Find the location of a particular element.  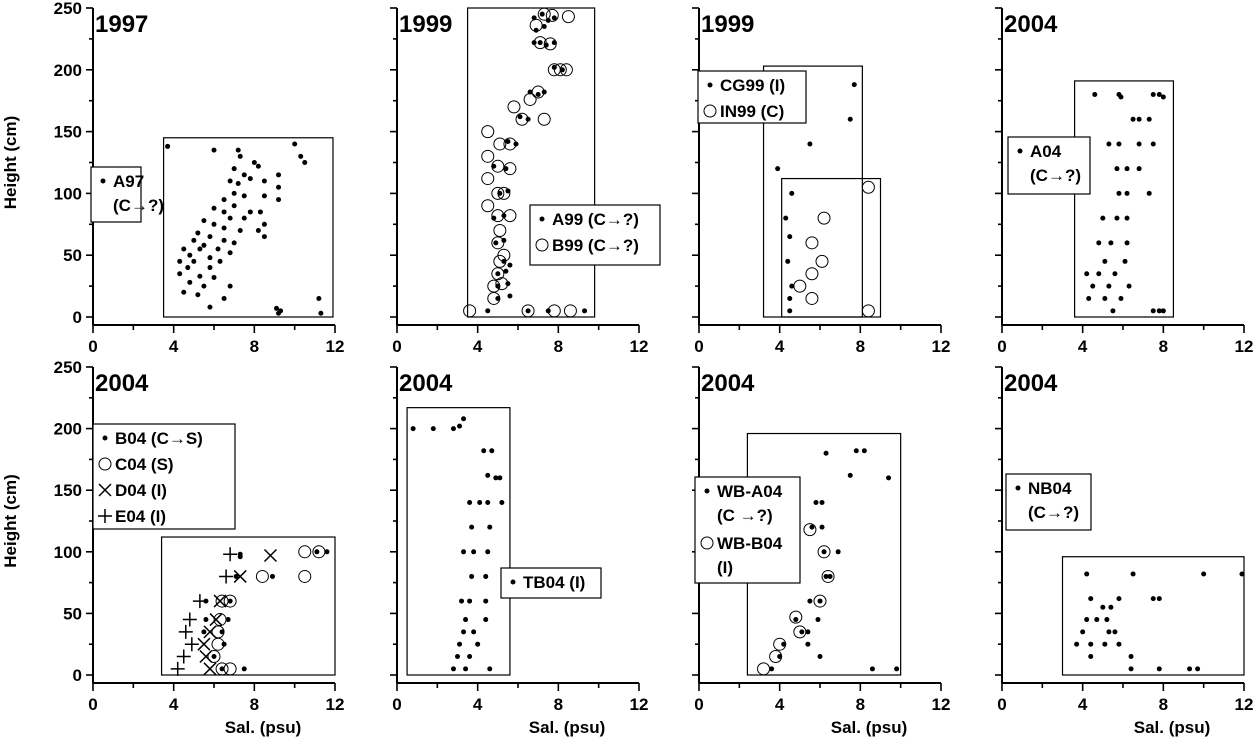

data-point-d04 is located at coordinates (220, 601).